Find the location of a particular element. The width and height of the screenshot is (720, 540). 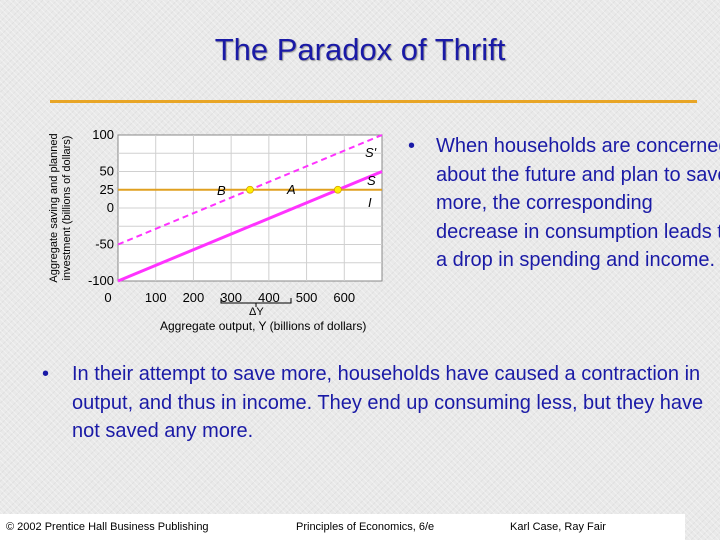

point-a-label: A is located at coordinates (291, 189).